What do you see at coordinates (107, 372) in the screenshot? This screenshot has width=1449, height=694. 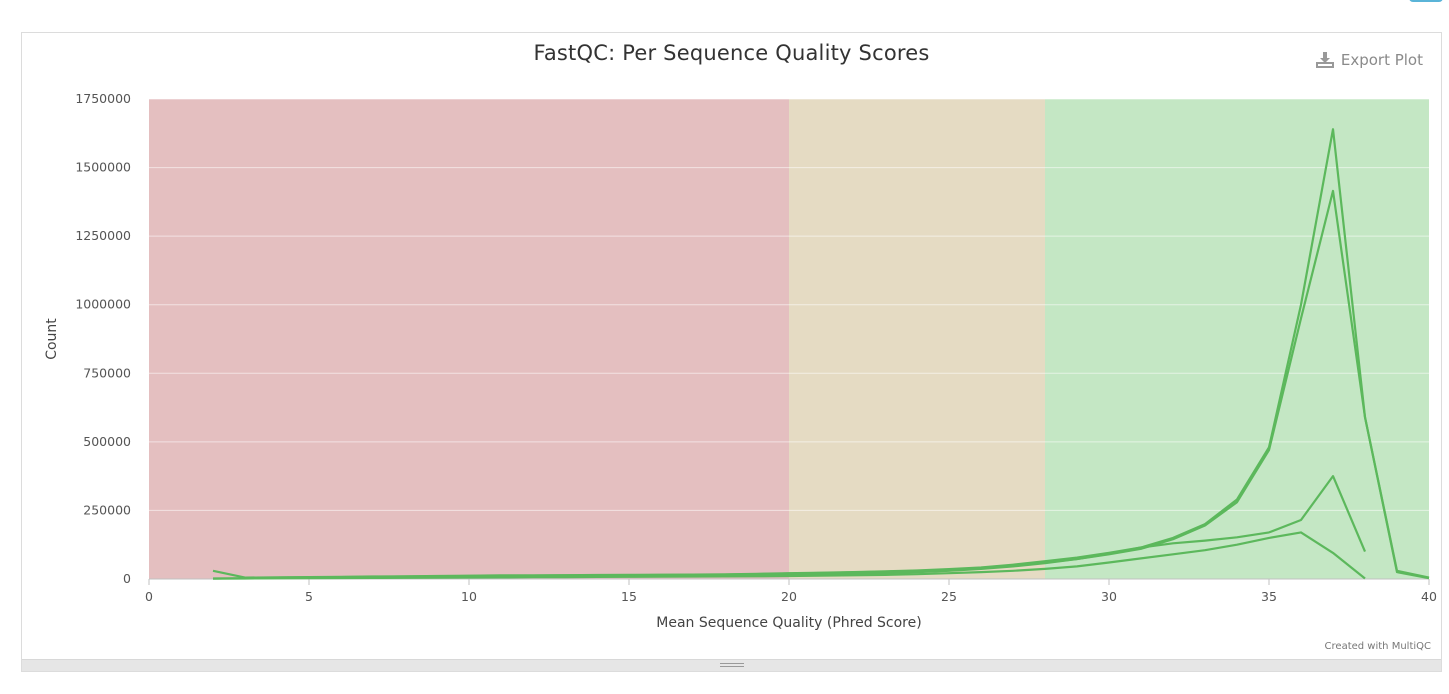 I see `y-tick-label: 750000` at bounding box center [107, 372].